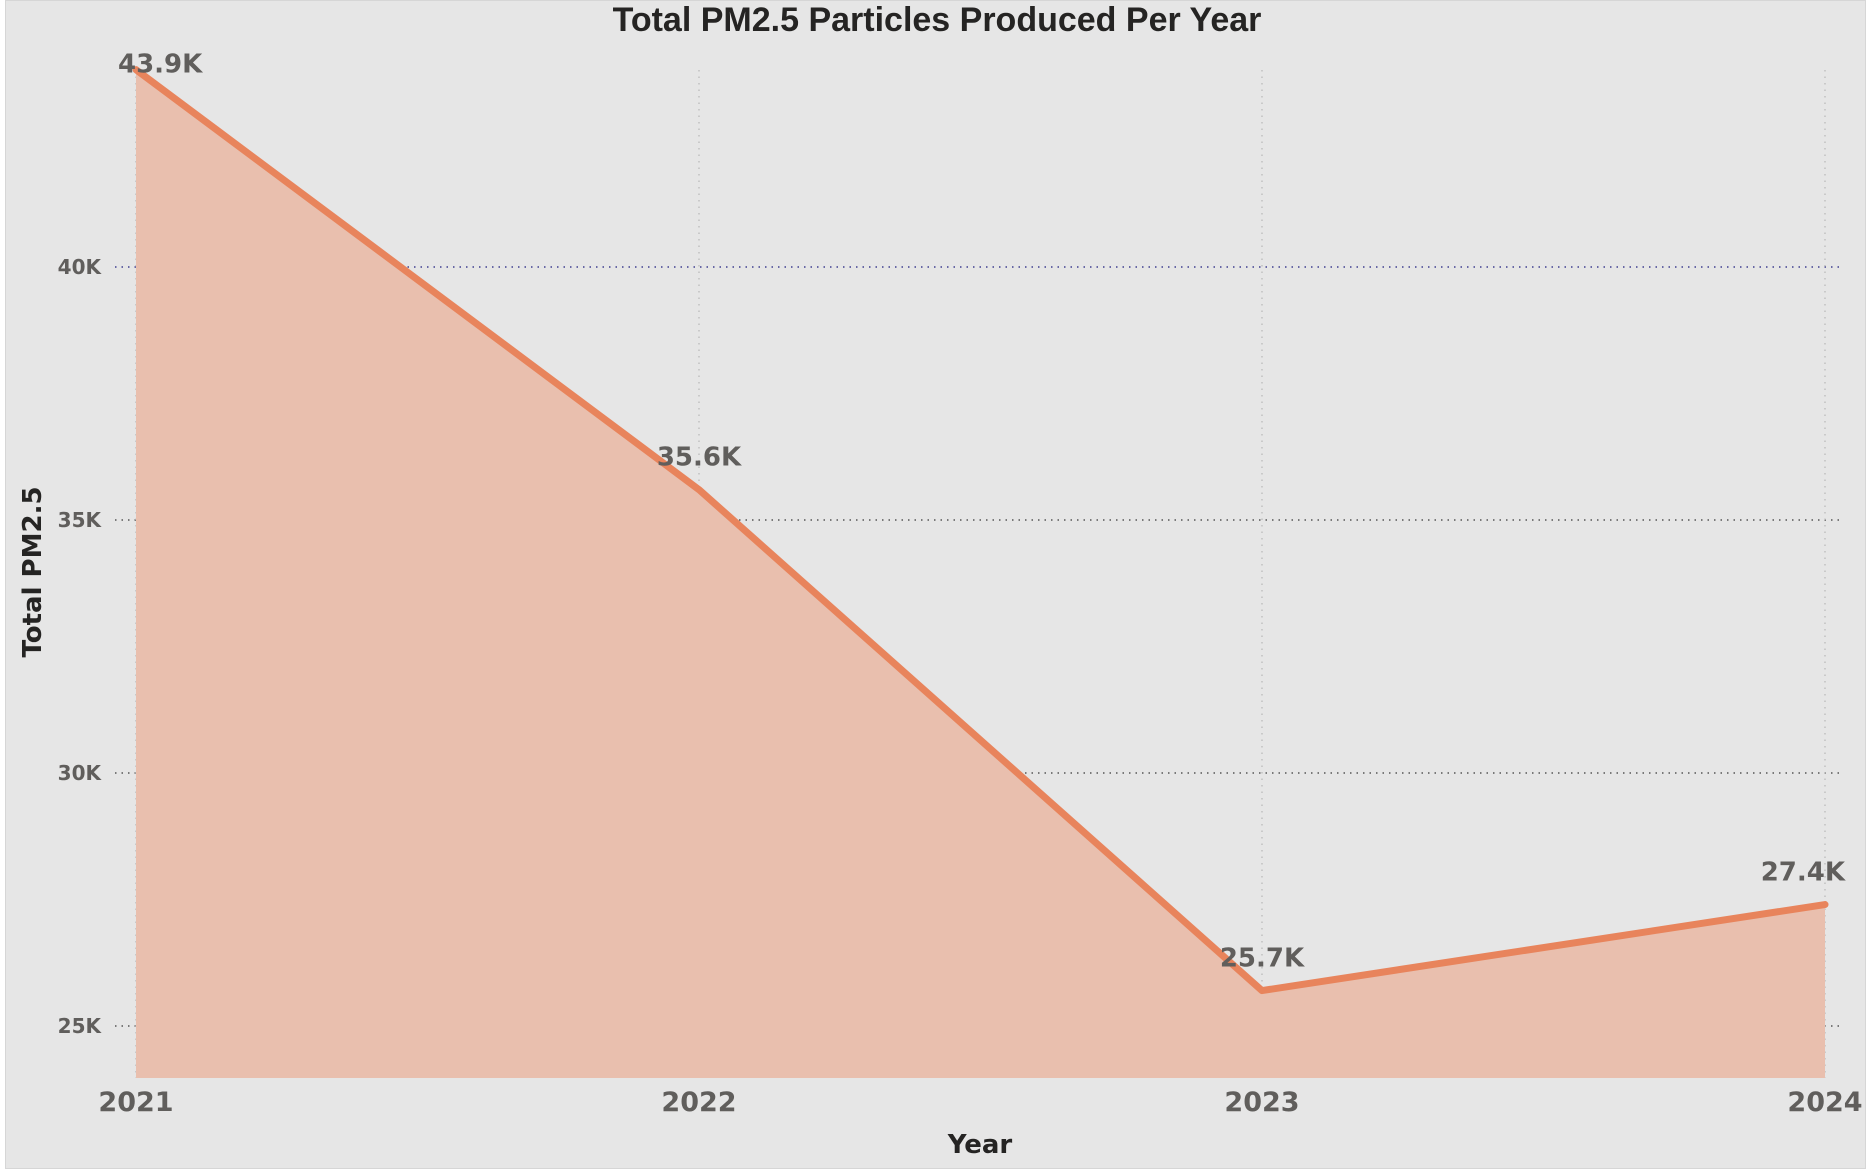  I want to click on x-tick-label: 2022, so click(698, 1102).